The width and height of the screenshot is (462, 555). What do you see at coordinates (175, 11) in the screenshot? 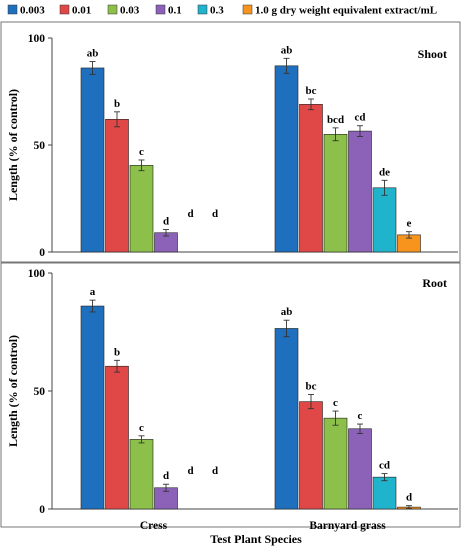
I see `legend-label-0-1: 0.1` at bounding box center [175, 11].